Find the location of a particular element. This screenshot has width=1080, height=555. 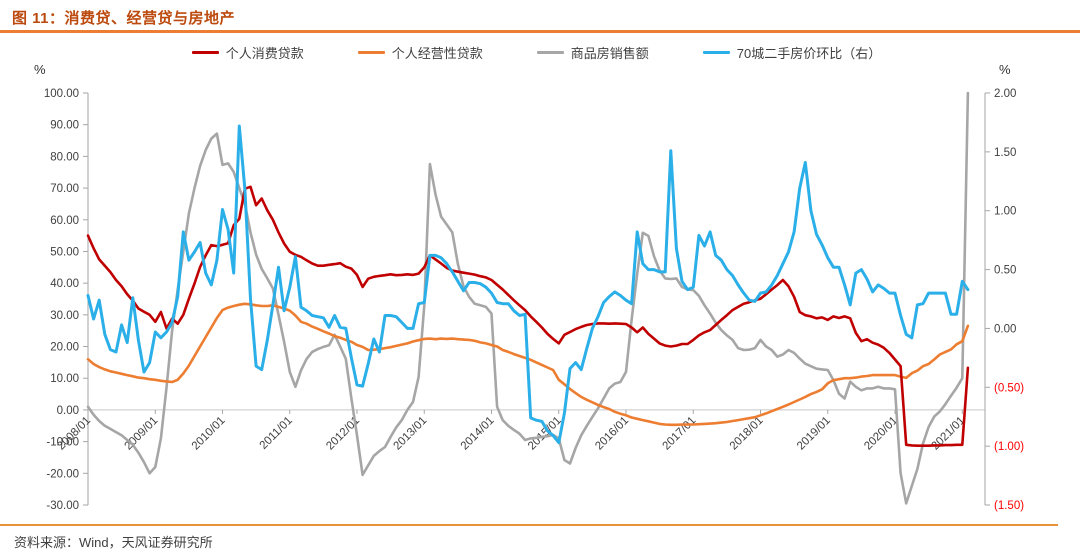

legend-label: 个人经营性贷款 is located at coordinates (437, 53).